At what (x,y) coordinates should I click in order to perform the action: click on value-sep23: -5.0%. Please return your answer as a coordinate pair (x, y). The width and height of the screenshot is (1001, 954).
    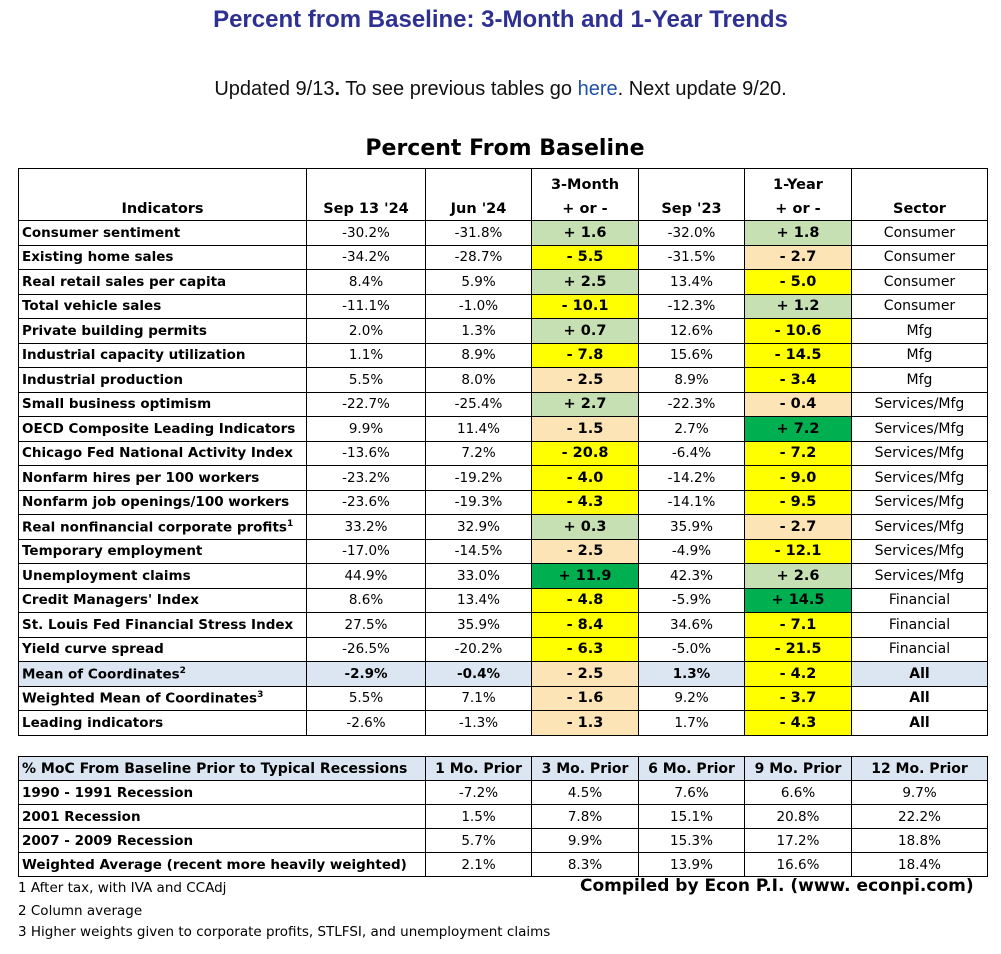
    Looking at the image, I should click on (691, 649).